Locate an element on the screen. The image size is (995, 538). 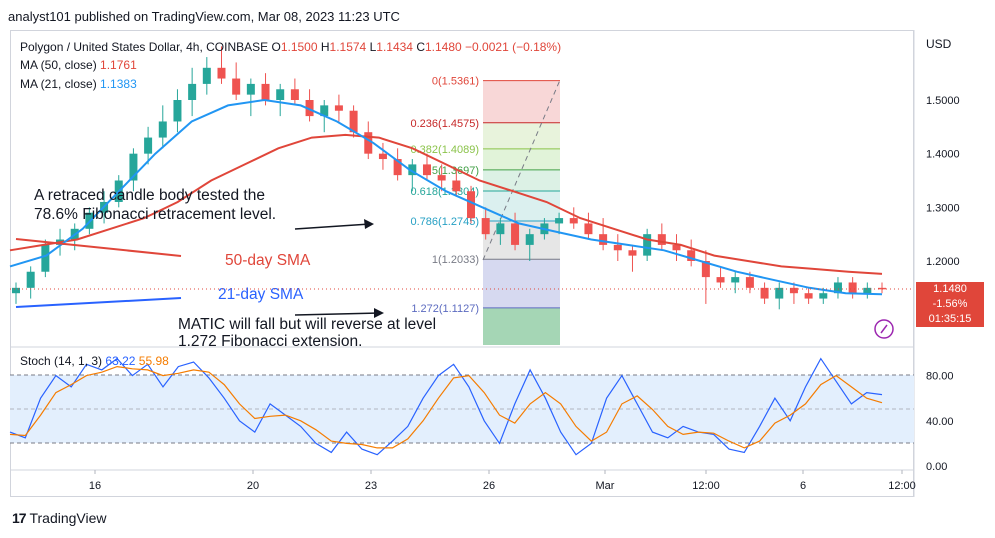
last-price-tag: 1.1480 -1.56% 01:35:15 is located at coordinates (950, 304).